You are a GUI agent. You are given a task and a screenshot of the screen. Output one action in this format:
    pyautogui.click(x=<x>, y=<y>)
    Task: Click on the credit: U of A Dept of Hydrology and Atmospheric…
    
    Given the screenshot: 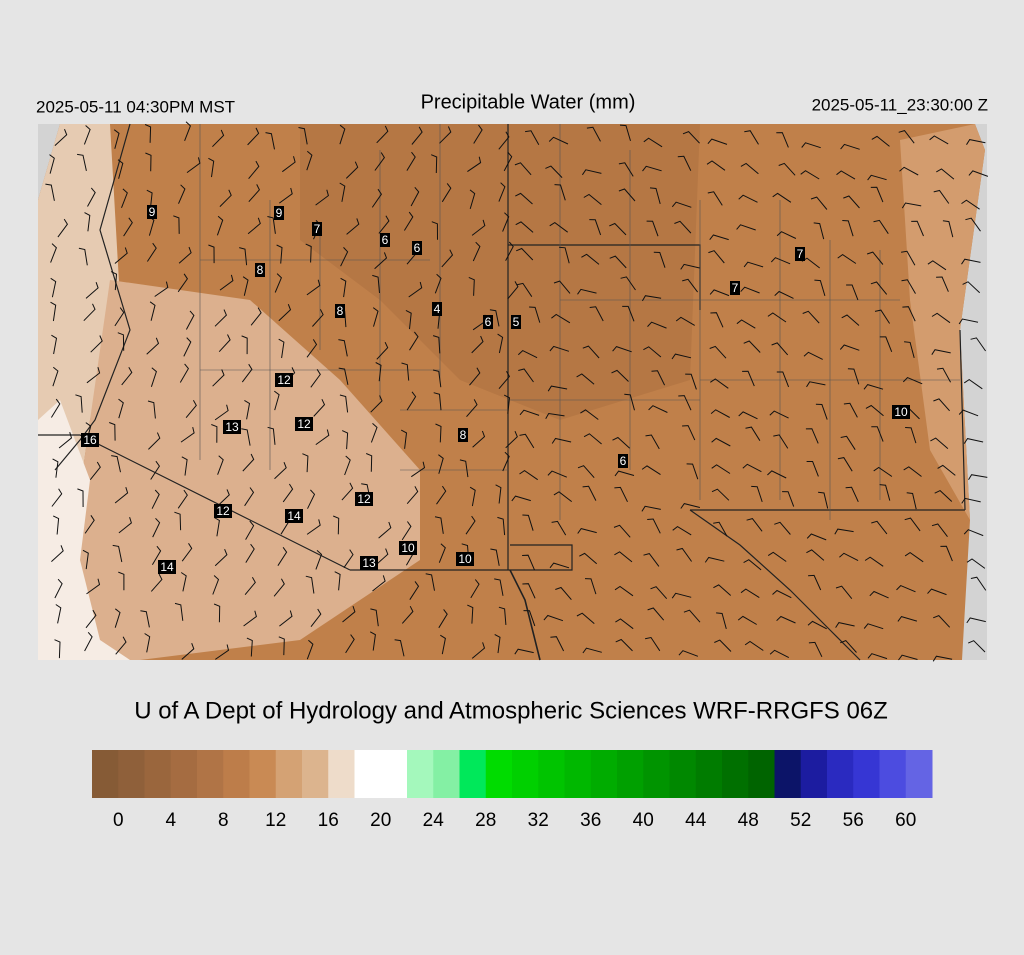 What is the action you would take?
    pyautogui.click(x=511, y=710)
    